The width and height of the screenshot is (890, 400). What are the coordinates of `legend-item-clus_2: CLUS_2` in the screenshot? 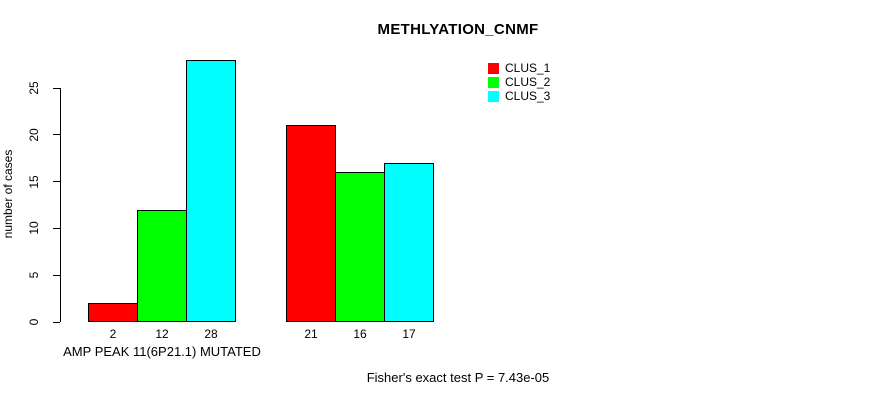 It's located at (519, 82).